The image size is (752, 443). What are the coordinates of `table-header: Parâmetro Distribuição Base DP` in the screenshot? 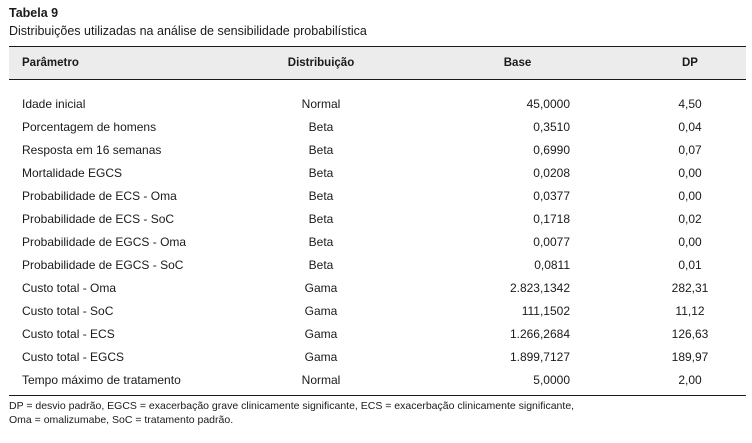 It's located at (377, 63).